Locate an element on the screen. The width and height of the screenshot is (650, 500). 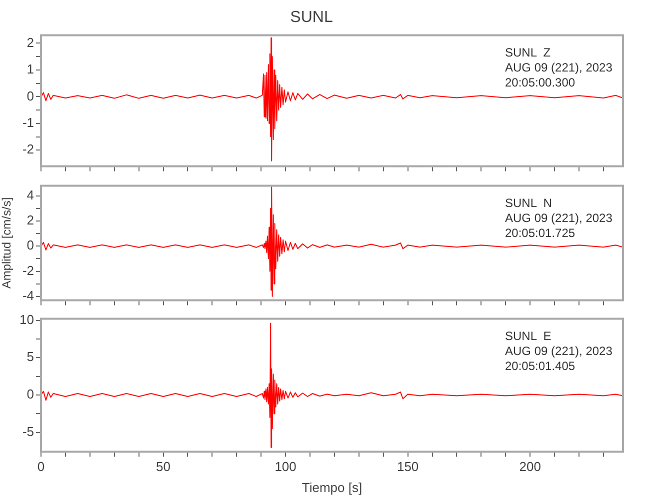
y-tick-label: -1 is located at coordinates (28, 122).